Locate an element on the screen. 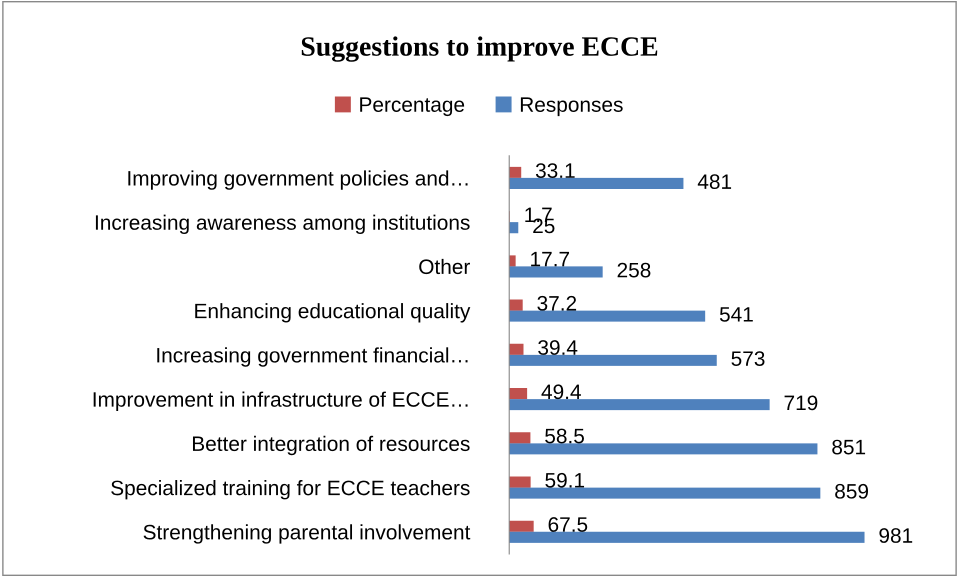 This screenshot has width=959, height=577. y-tick-label: Specialized training for ECCE teachers is located at coordinates (290, 490).